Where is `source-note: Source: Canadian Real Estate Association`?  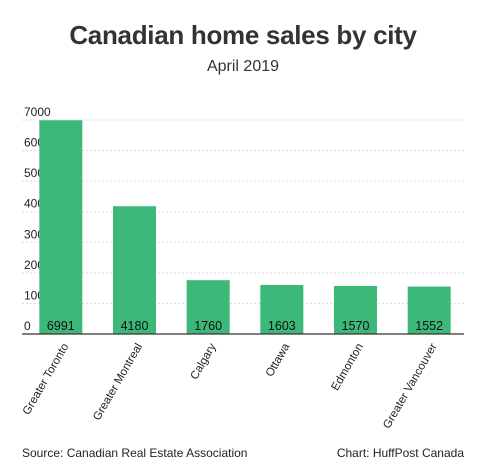 source-note: Source: Canadian Real Estate Association is located at coordinates (135, 453).